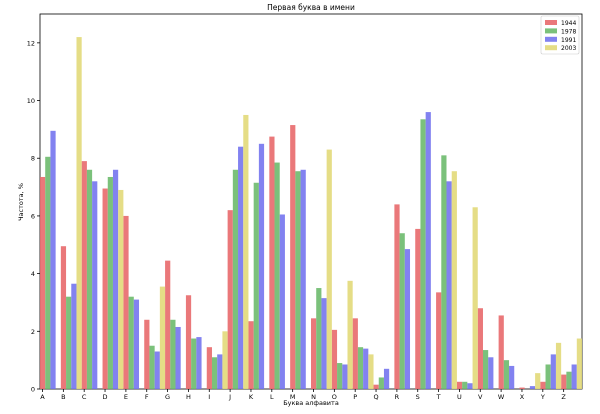 The height and width of the screenshot is (414, 600). Describe the element at coordinates (162, 337) in the screenshot. I see `bar-2003-F` at that location.